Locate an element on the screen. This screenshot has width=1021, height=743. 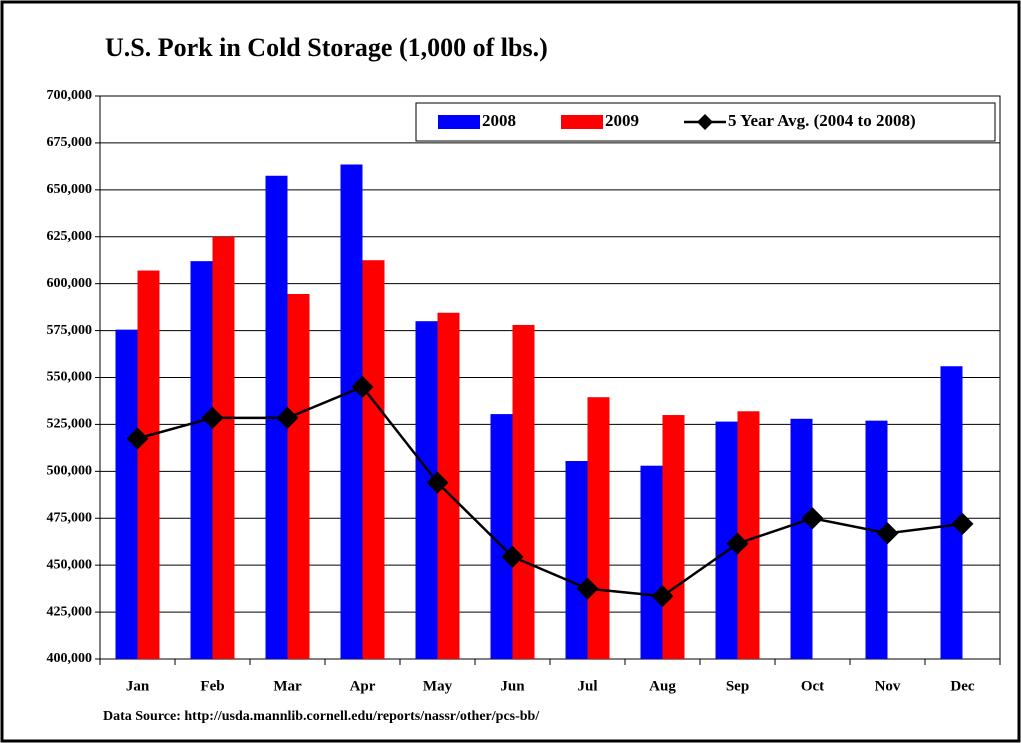
x-tick-label: Oct is located at coordinates (812, 686).